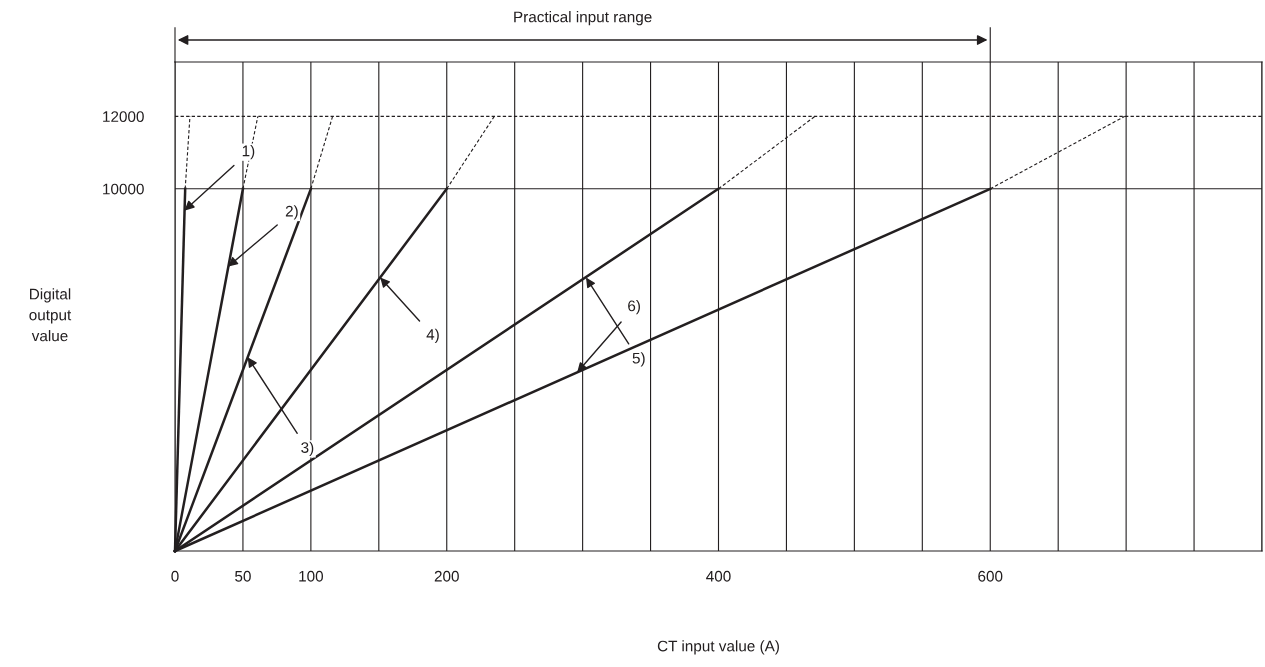 Image resolution: width=1265 pixels, height=667 pixels. Describe the element at coordinates (307, 448) in the screenshot. I see `annotation: 3)` at that location.